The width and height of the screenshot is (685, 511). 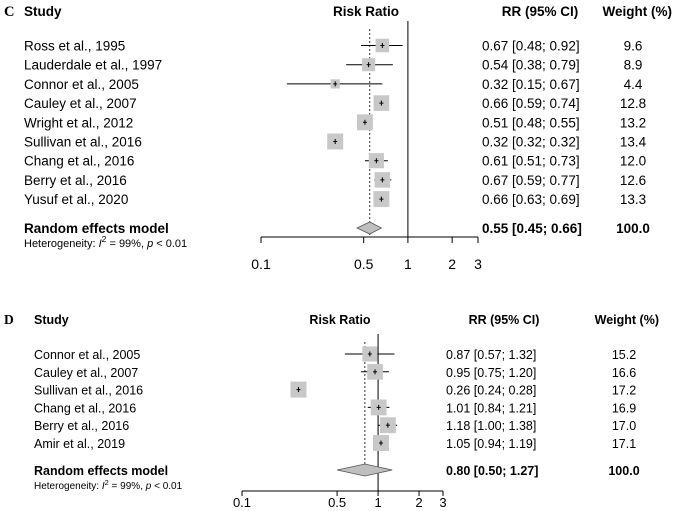 What do you see at coordinates (531, 65) in the screenshot?
I see `study-rr-ci: 0.54 [0.38; 0.79]` at bounding box center [531, 65].